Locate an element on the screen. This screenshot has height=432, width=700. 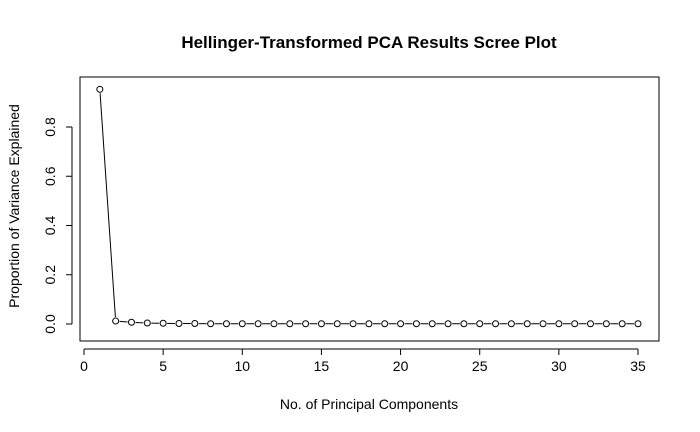
y-axis: 0.0 0.2 0.4 0.6 0.8 is located at coordinates (57, 225).